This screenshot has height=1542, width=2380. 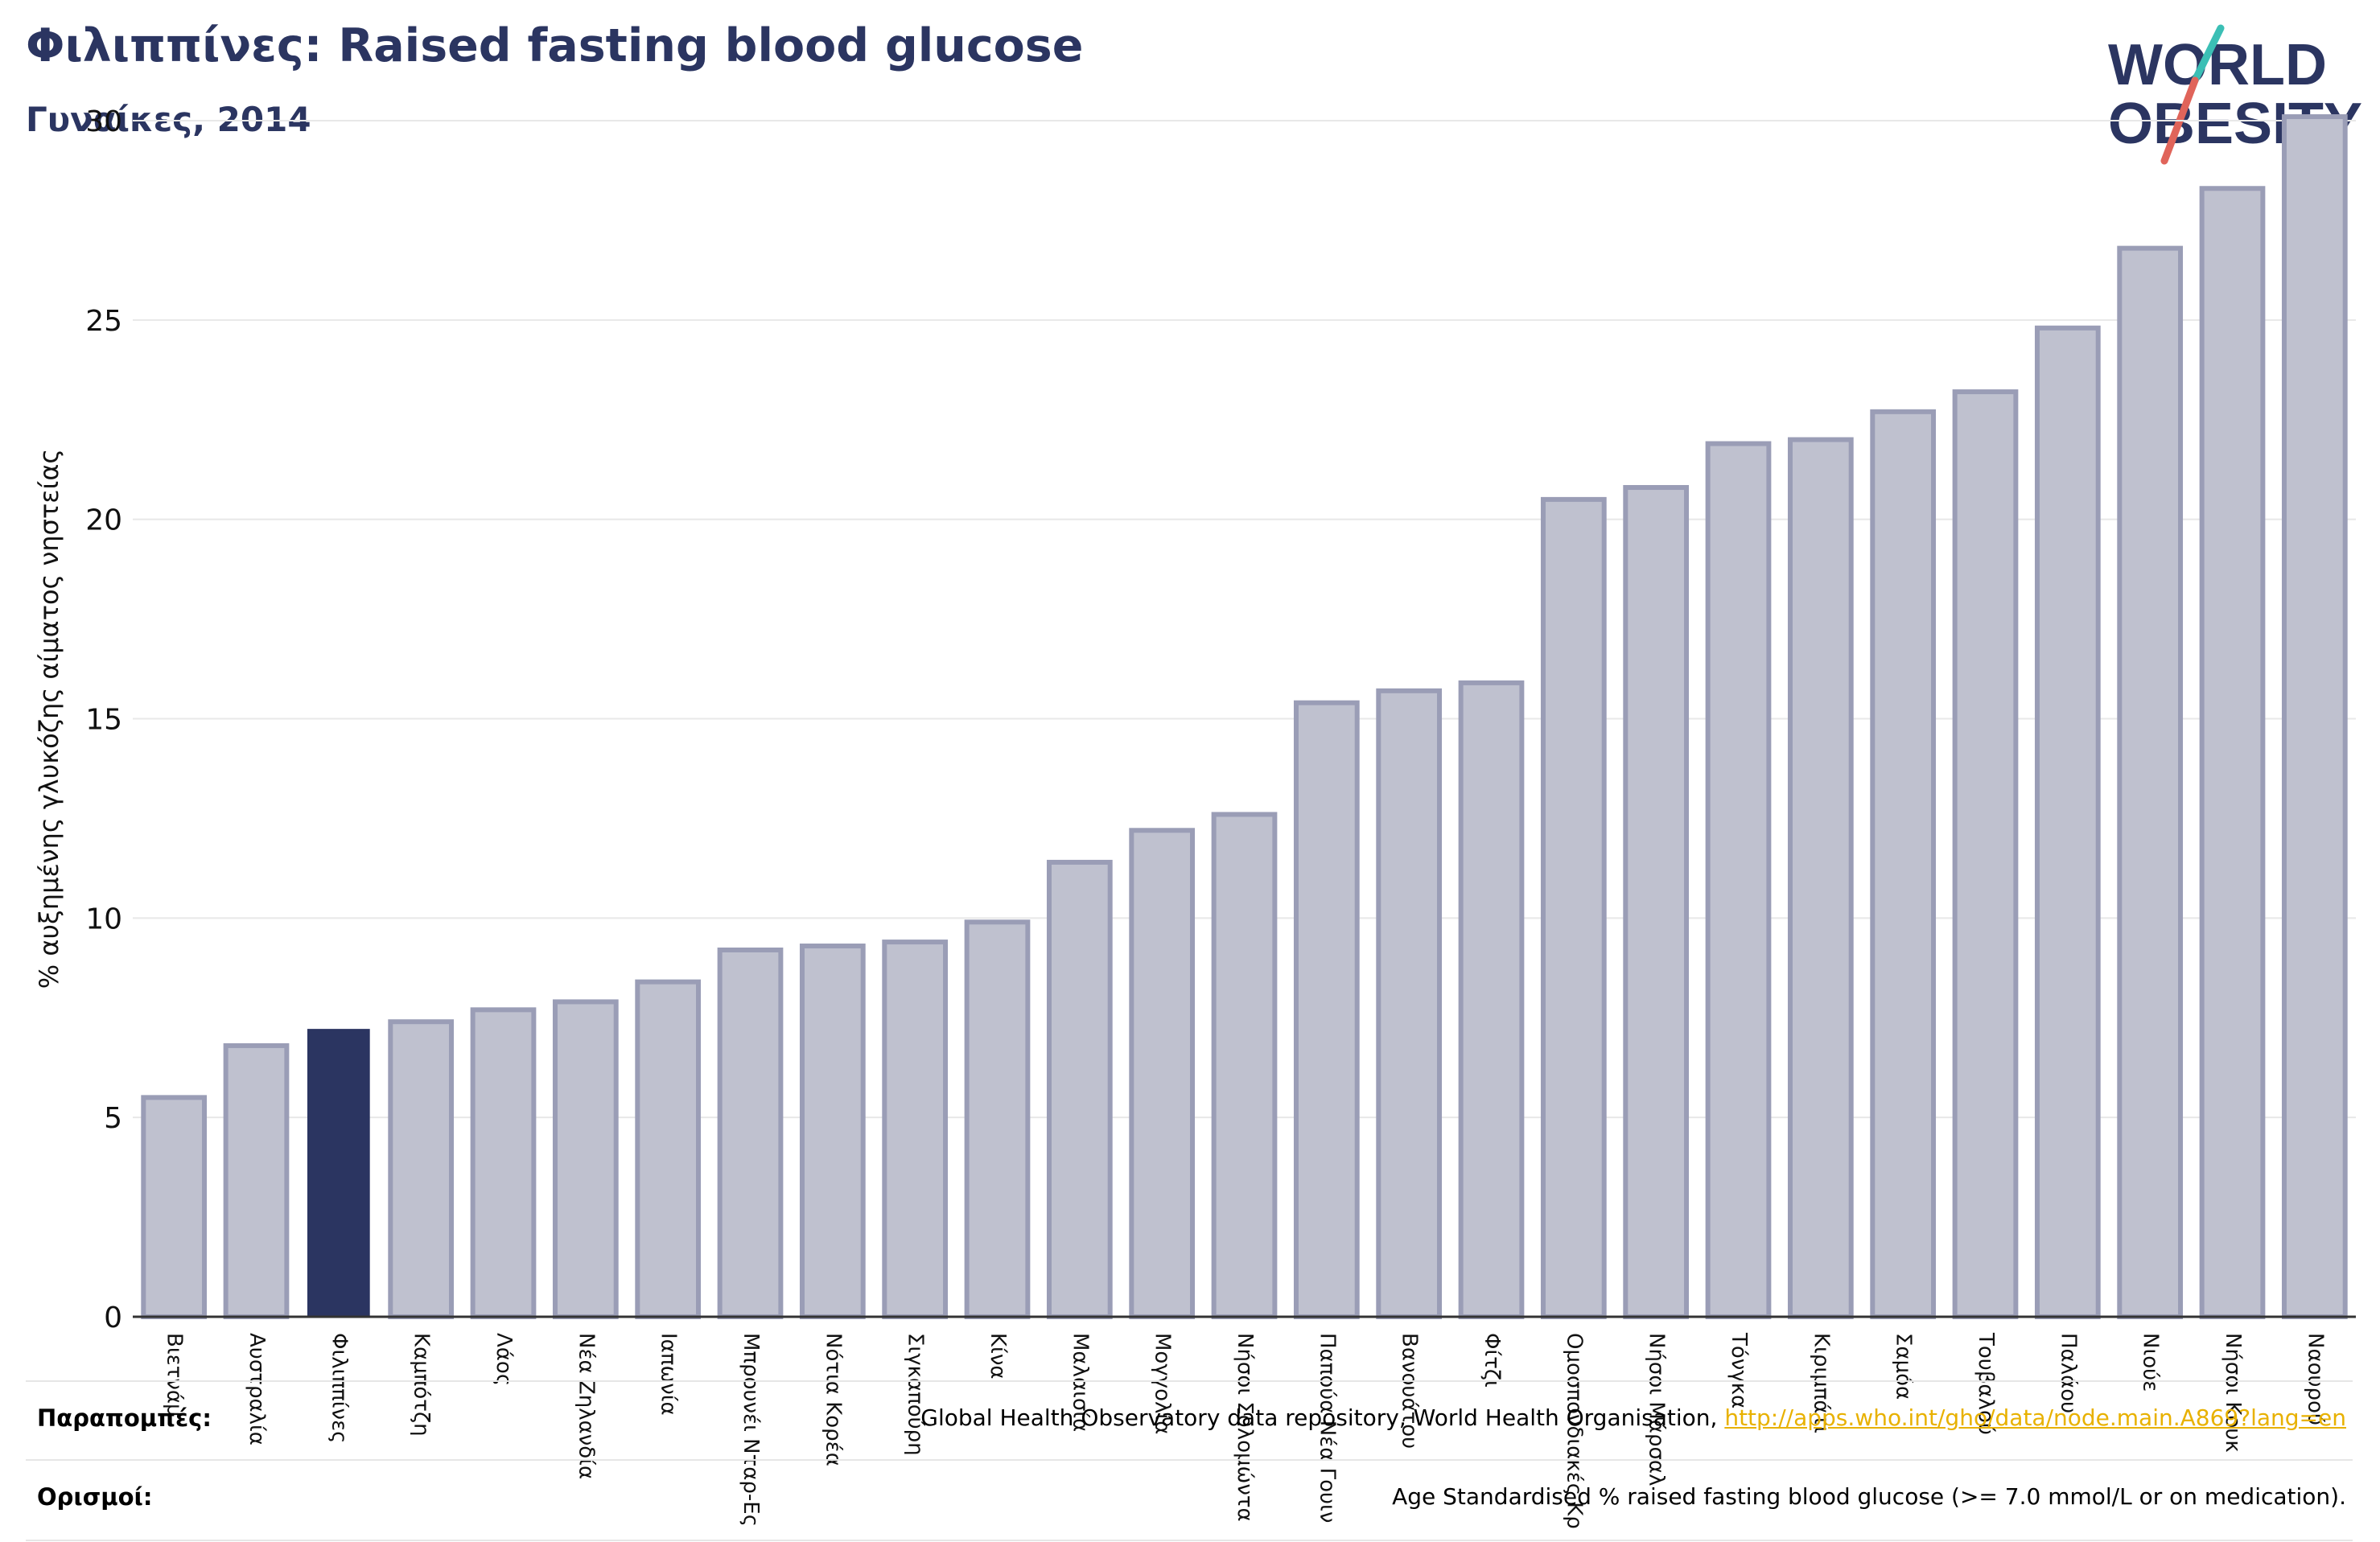 I want to click on x-tick-label: Μπρουνέι Νταρ-Ες, so click(x=751, y=1430).